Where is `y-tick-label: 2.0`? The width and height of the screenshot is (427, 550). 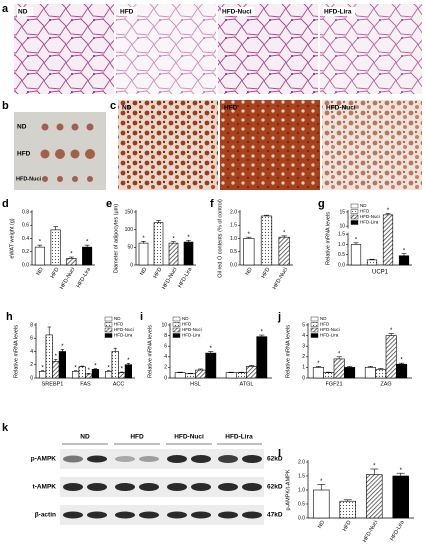
y-tick-label: 2.0 is located at coordinates (301, 462).